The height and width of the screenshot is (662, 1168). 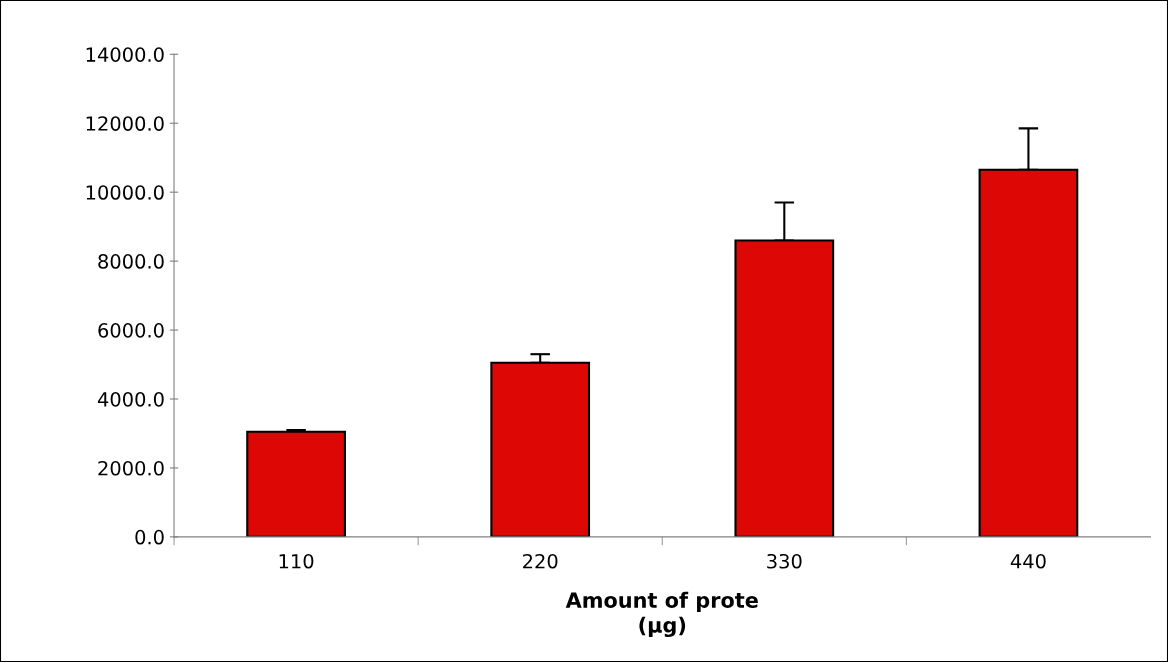 What do you see at coordinates (296, 561) in the screenshot?
I see `x-tick-label: 110` at bounding box center [296, 561].